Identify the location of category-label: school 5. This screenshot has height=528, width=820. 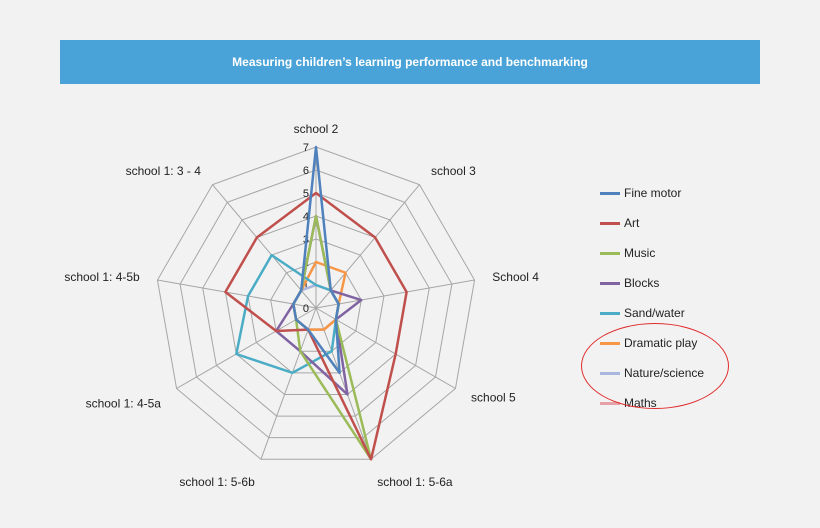
(493, 398).